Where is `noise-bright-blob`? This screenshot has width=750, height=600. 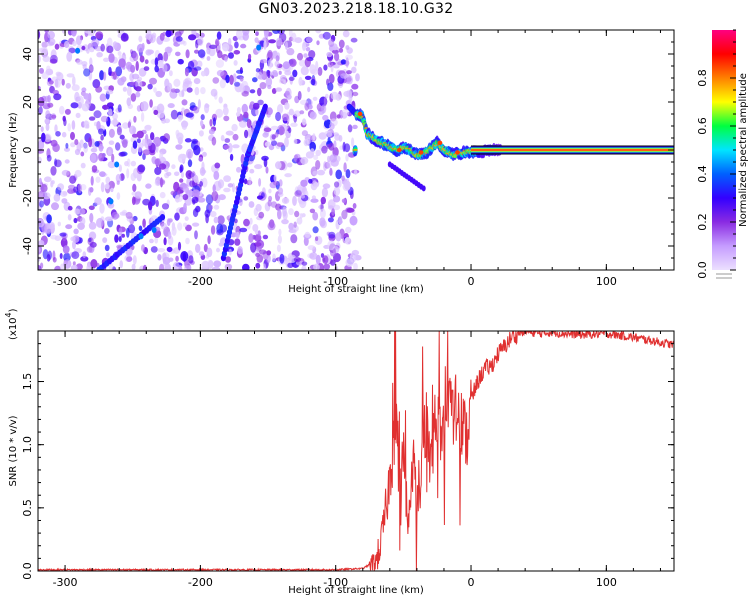
noise-bright-blob is located at coordinates (78, 50).